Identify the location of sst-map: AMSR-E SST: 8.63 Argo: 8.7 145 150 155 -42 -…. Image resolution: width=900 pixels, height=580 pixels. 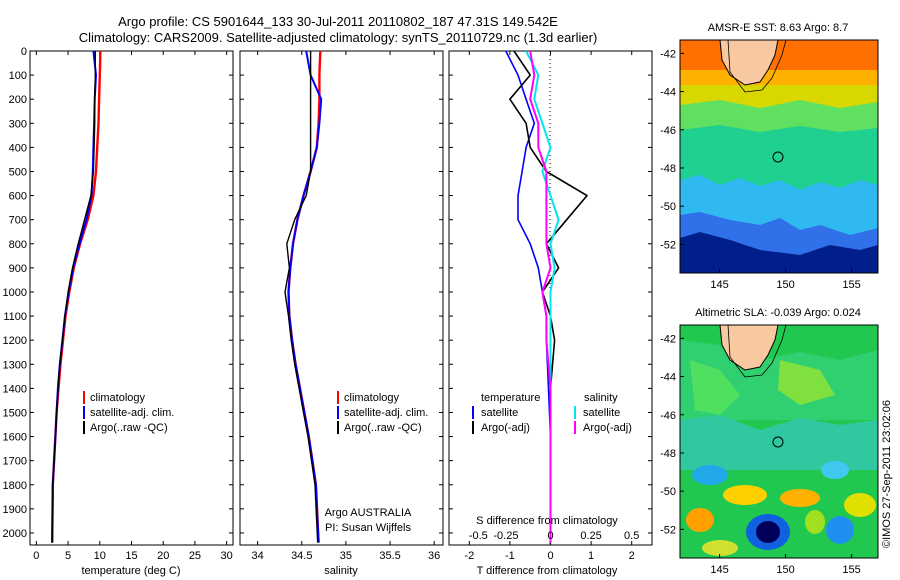
(769, 156).